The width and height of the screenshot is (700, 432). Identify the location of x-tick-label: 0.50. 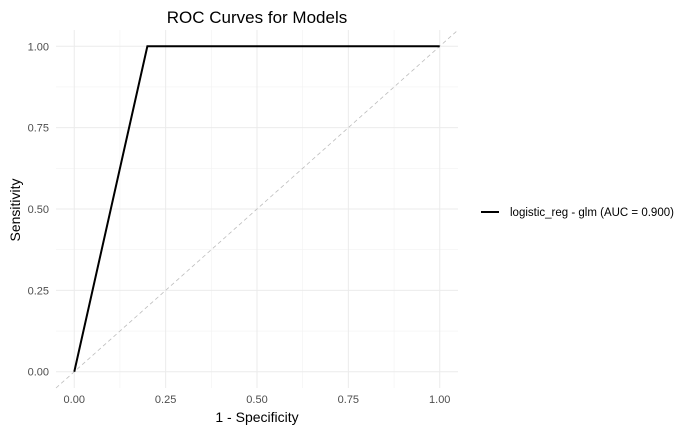
(256, 400).